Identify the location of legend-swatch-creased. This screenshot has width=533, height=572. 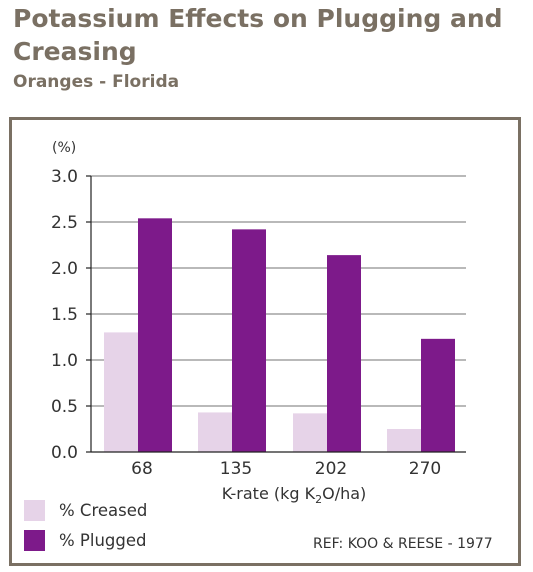
(34, 510).